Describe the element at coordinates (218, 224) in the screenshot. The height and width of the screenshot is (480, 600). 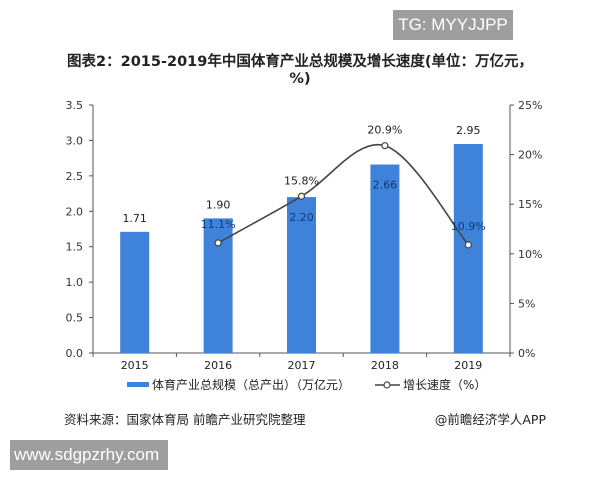
I see `line-label-2016: 11.1%` at that location.